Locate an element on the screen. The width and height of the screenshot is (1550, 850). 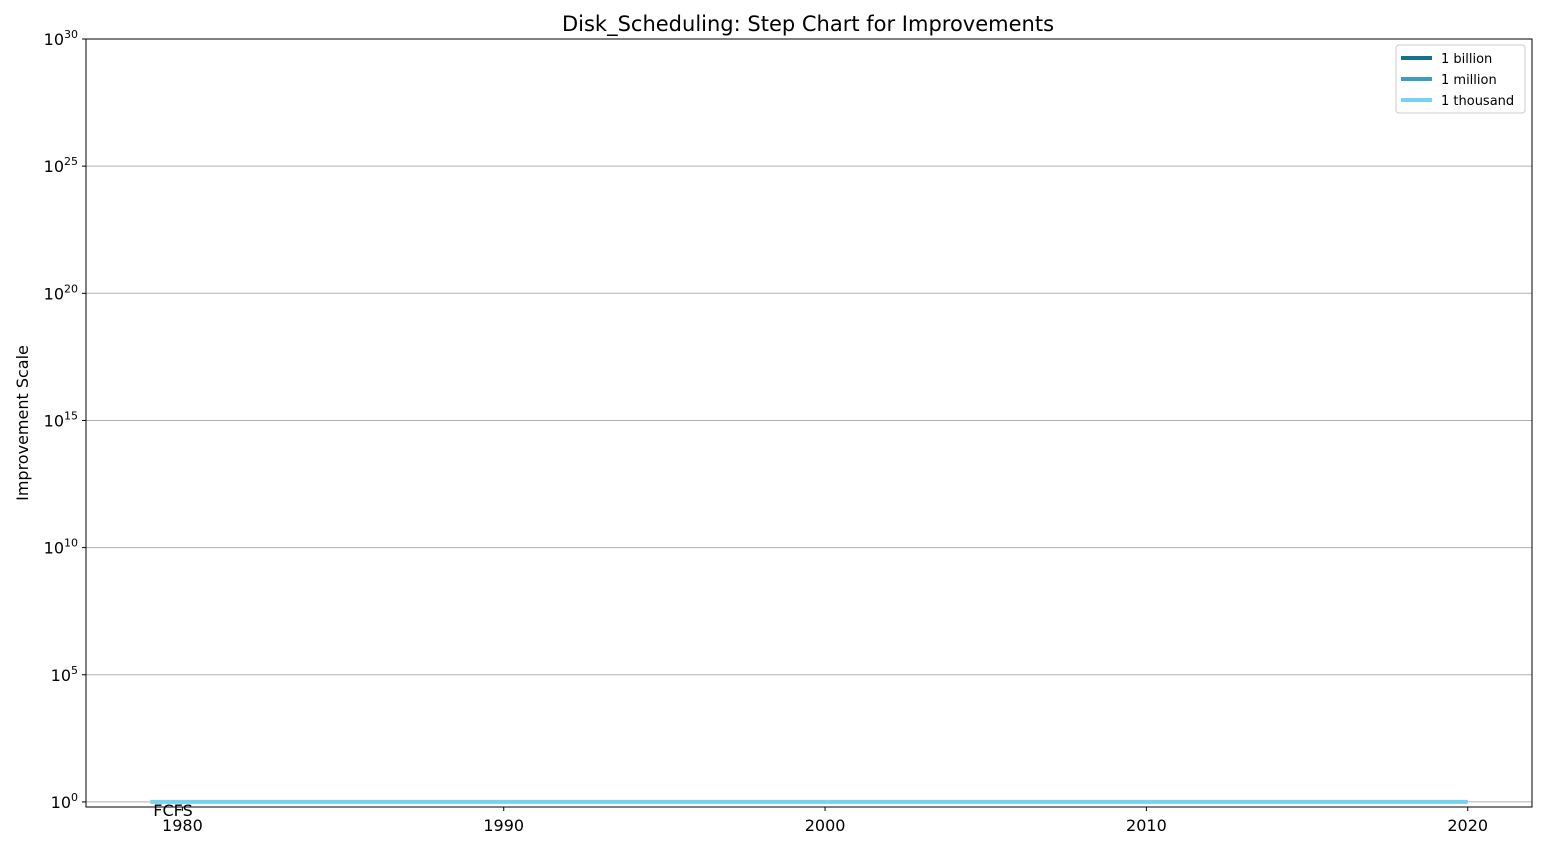
y-tick-label: 10²⁵ is located at coordinates (61, 165).